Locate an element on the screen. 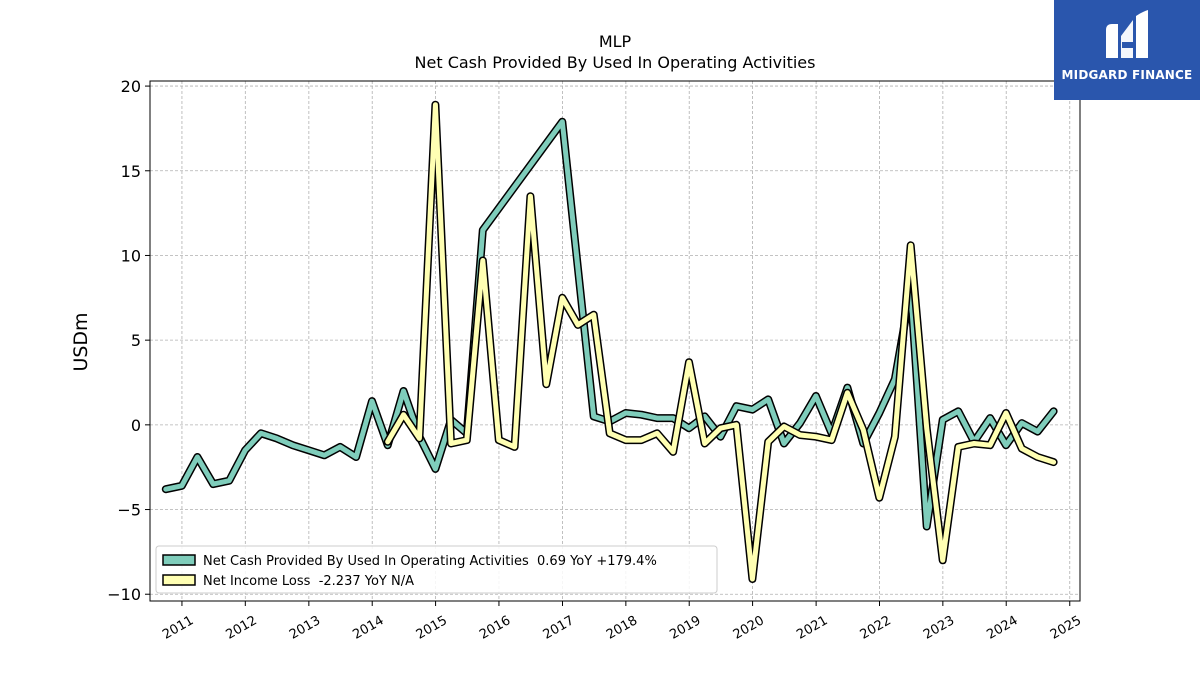 The image size is (1200, 675). y-tick-label: −5 is located at coordinates (129, 510).